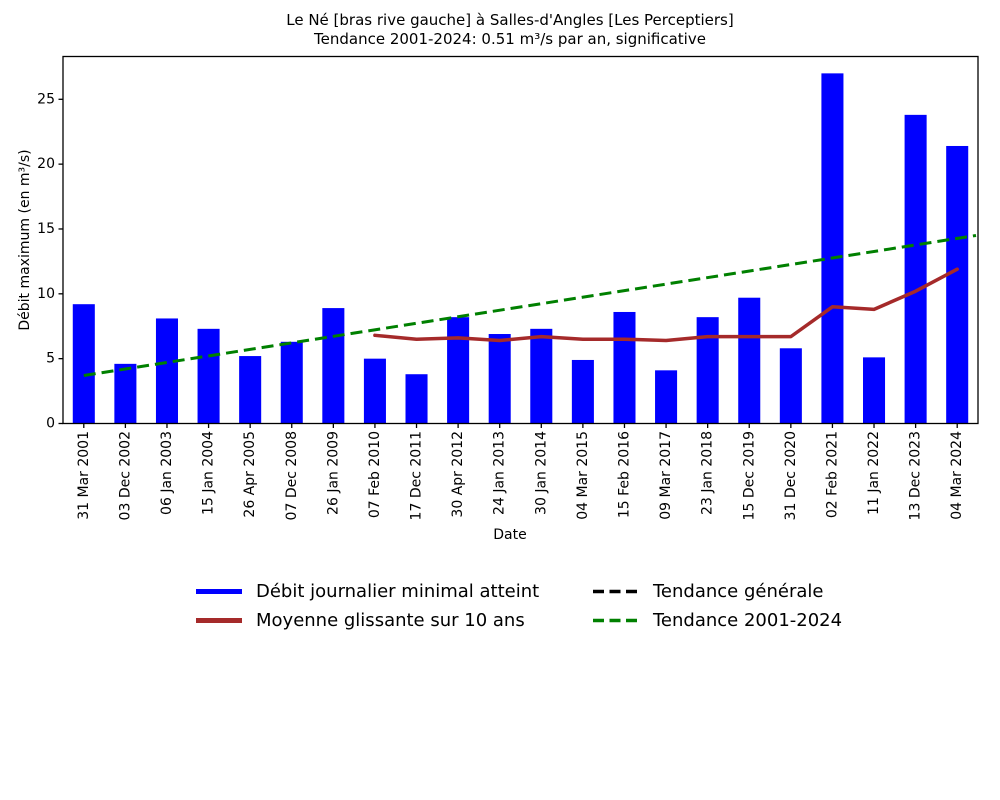 This screenshot has height=800, width=1000. Describe the element at coordinates (167, 473) in the screenshot. I see `x-tick-label: 06 Jan 2003` at that location.